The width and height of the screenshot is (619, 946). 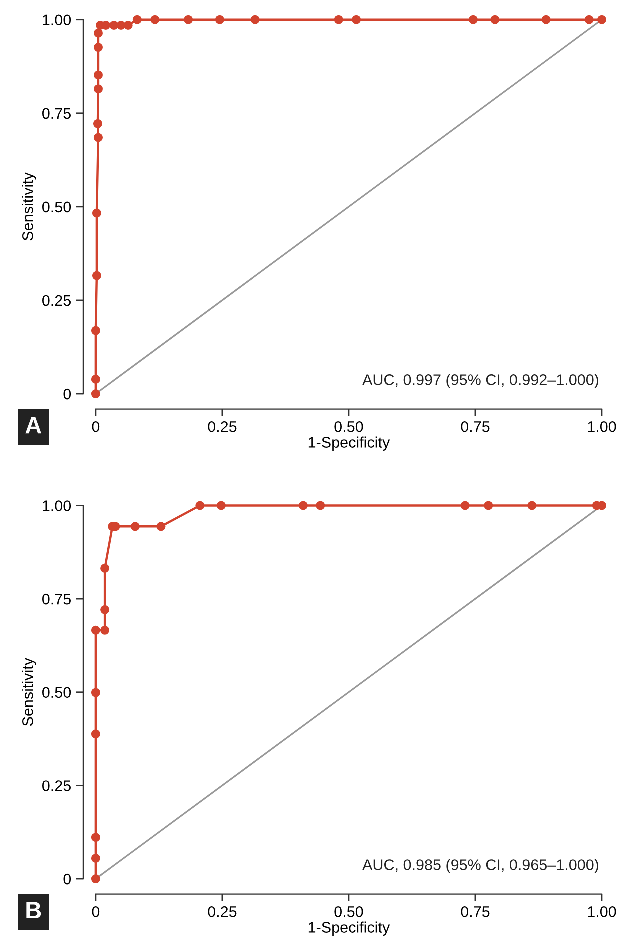 I want to click on text: B, so click(x=34, y=910).